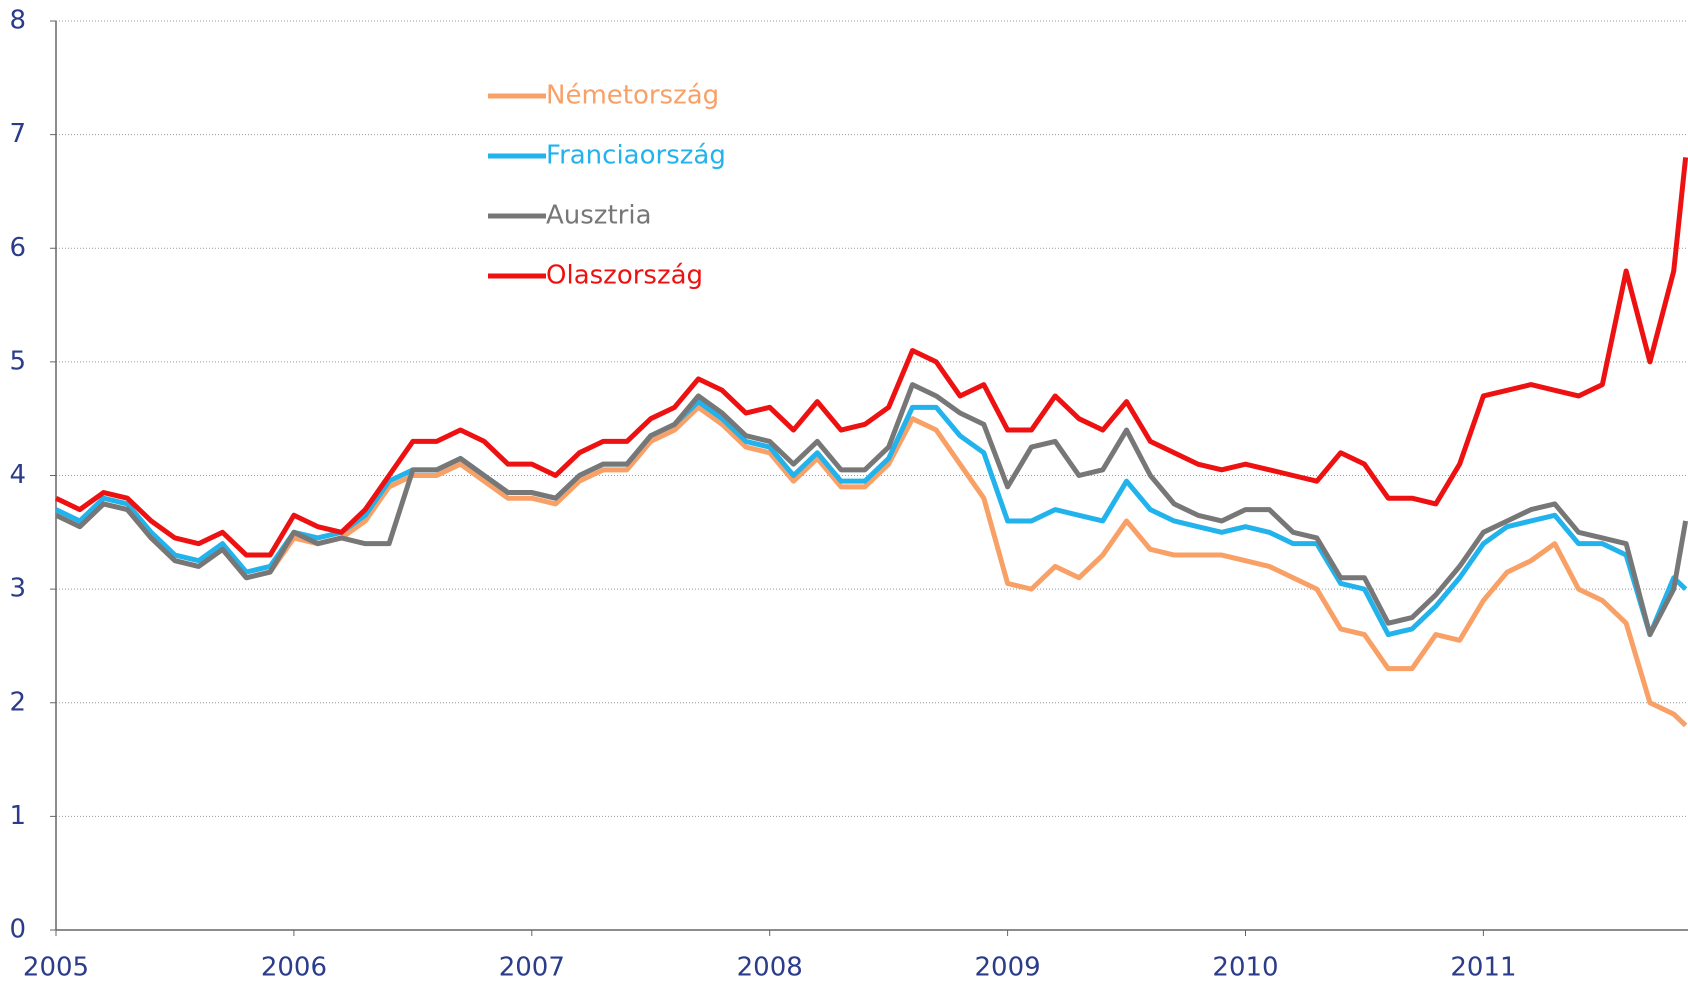 The width and height of the screenshot is (1688, 984). I want to click on x-tick-label: 2010, so click(1245, 968).